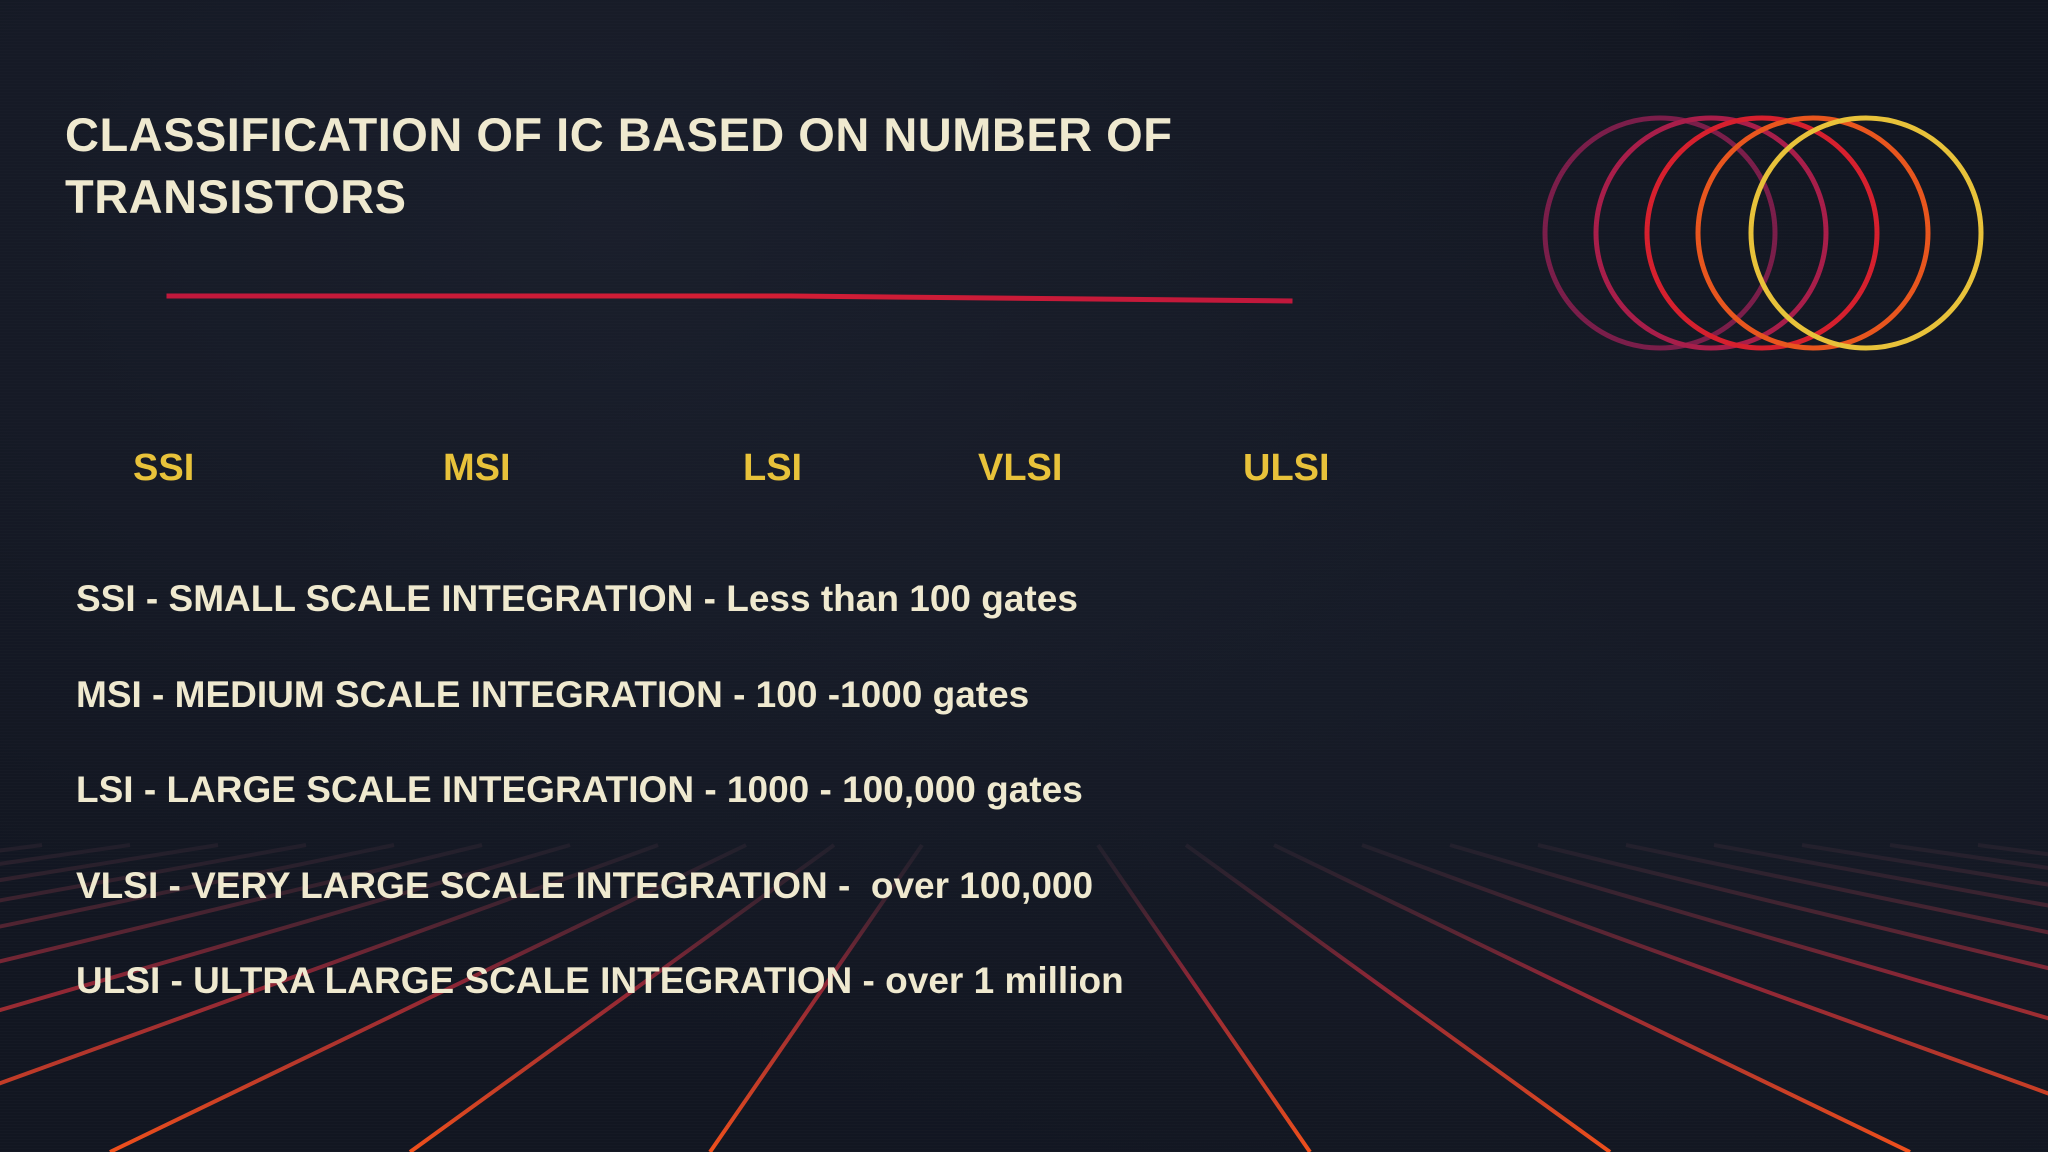  What do you see at coordinates (1020, 468) in the screenshot?
I see `tree-node-vlsi: VLSI` at bounding box center [1020, 468].